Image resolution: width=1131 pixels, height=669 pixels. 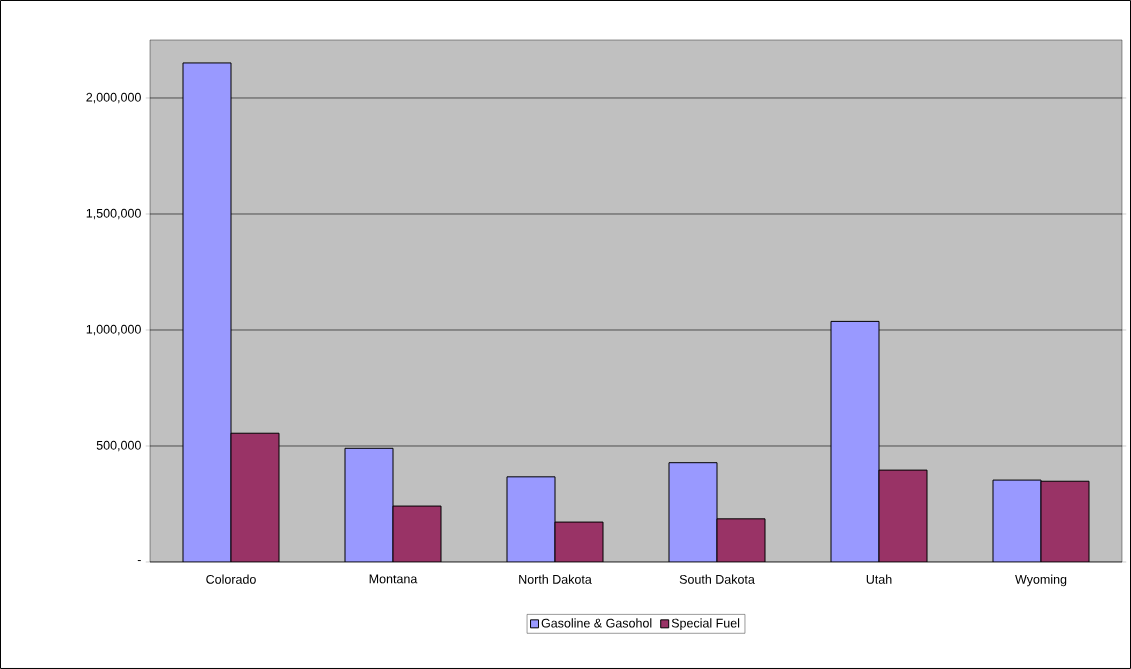 I want to click on legend-label: Special Fuel, so click(x=705, y=624).